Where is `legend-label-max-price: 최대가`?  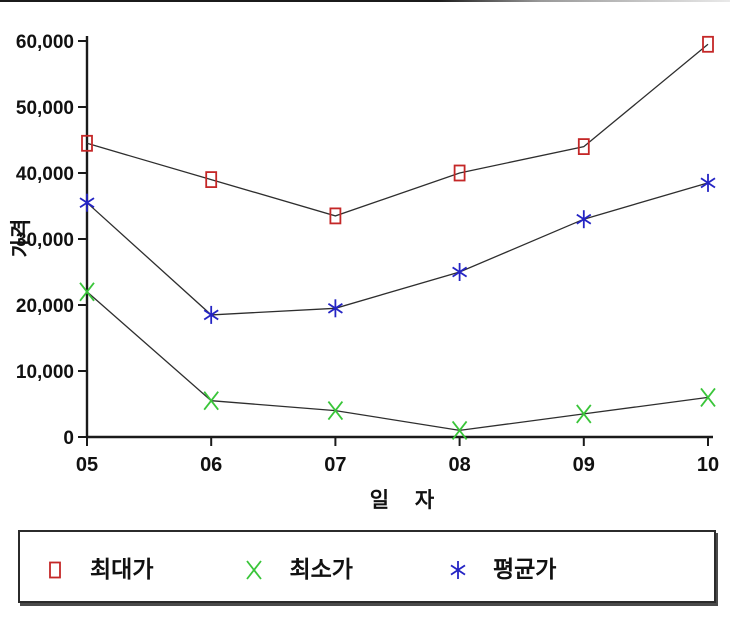 legend-label-max-price: 최대가 is located at coordinates (122, 569).